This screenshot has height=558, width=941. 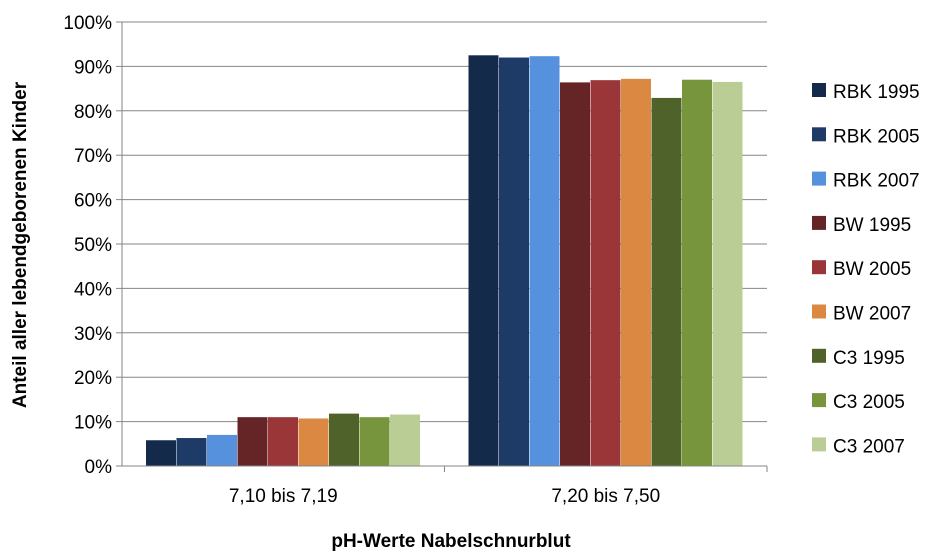 I want to click on y-tick-label: 10%, so click(x=93, y=423).